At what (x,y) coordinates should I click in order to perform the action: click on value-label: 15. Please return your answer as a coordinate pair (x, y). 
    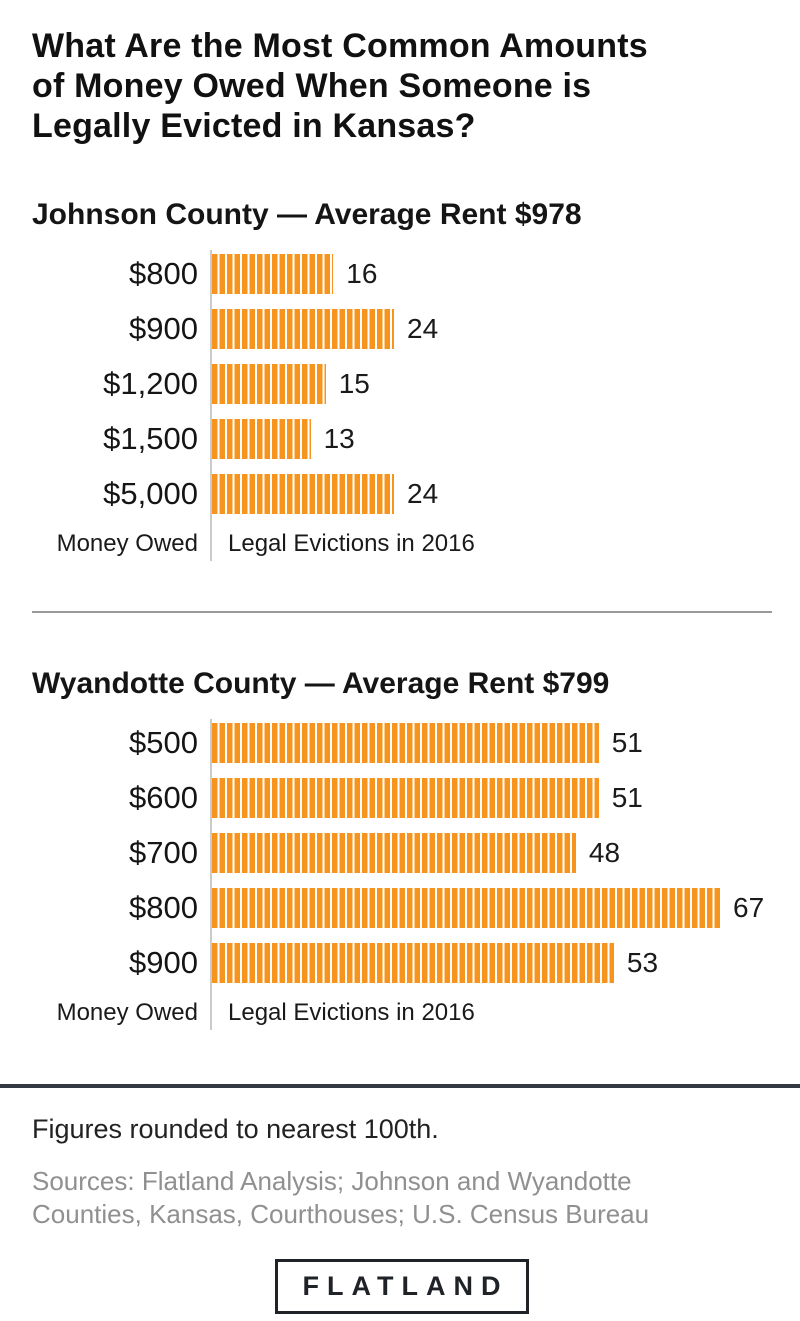
    Looking at the image, I should click on (354, 383).